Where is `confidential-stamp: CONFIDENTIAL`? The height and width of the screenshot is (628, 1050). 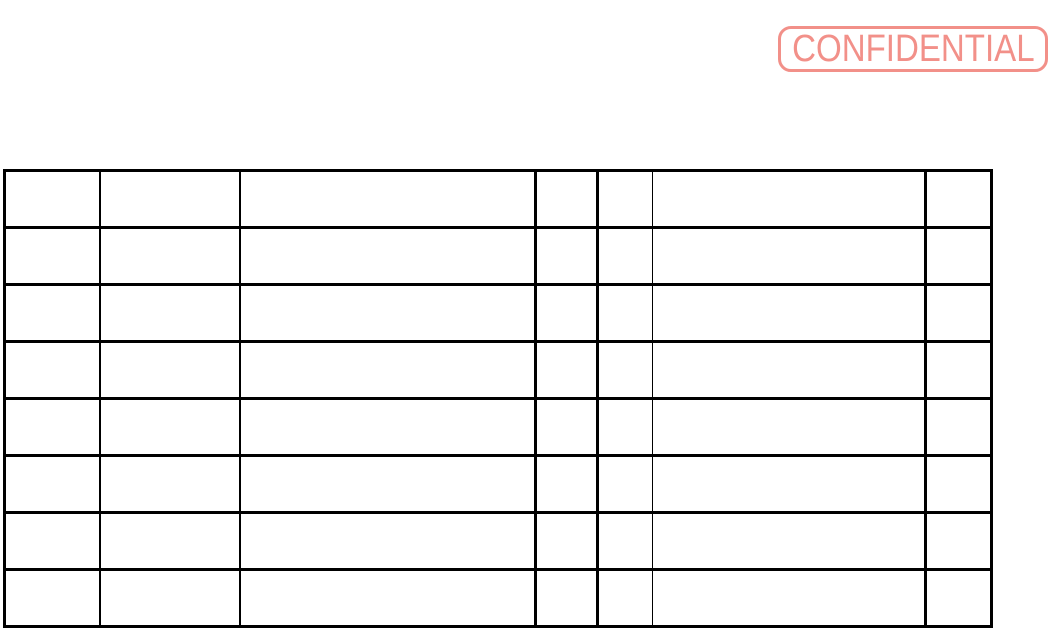 confidential-stamp: CONFIDENTIAL is located at coordinates (913, 49).